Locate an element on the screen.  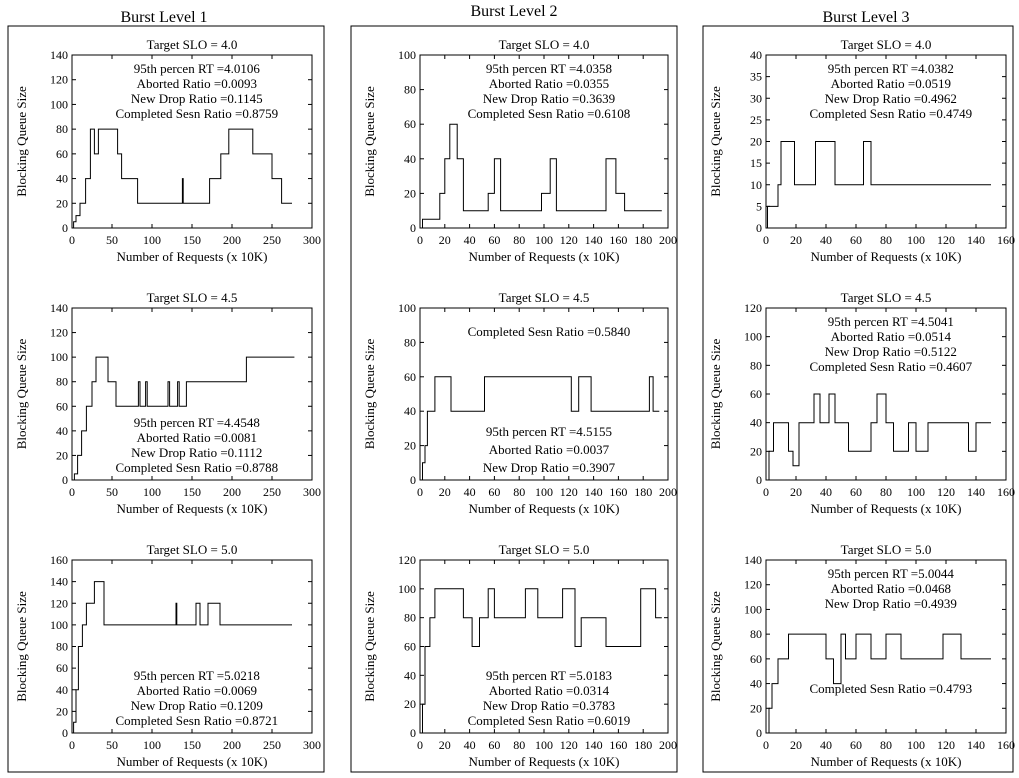
stats-annotation-line: New Drop Ratio =0.3783 is located at coordinates (549, 705).